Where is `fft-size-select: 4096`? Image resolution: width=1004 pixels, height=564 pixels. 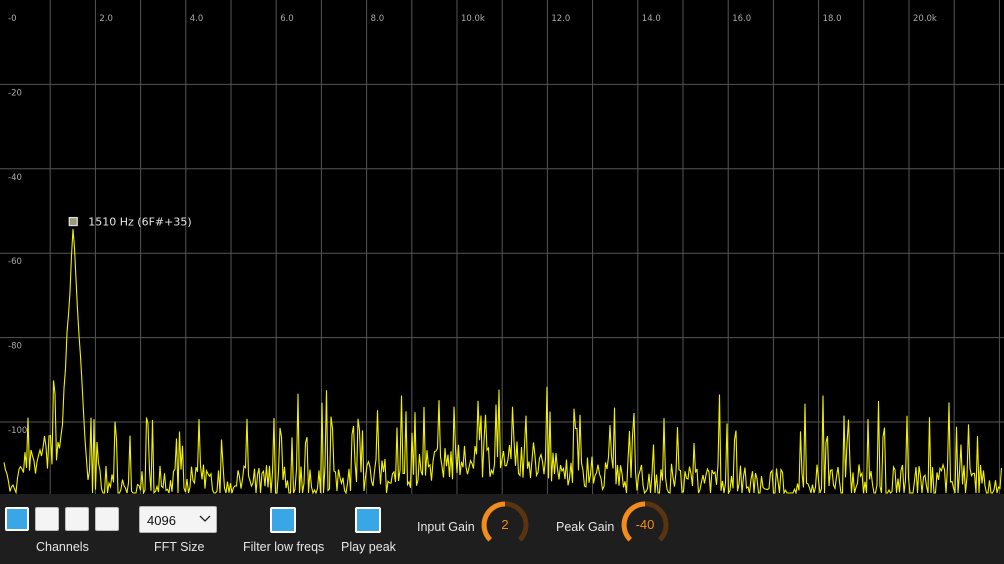
fft-size-select: 4096 is located at coordinates (178, 519).